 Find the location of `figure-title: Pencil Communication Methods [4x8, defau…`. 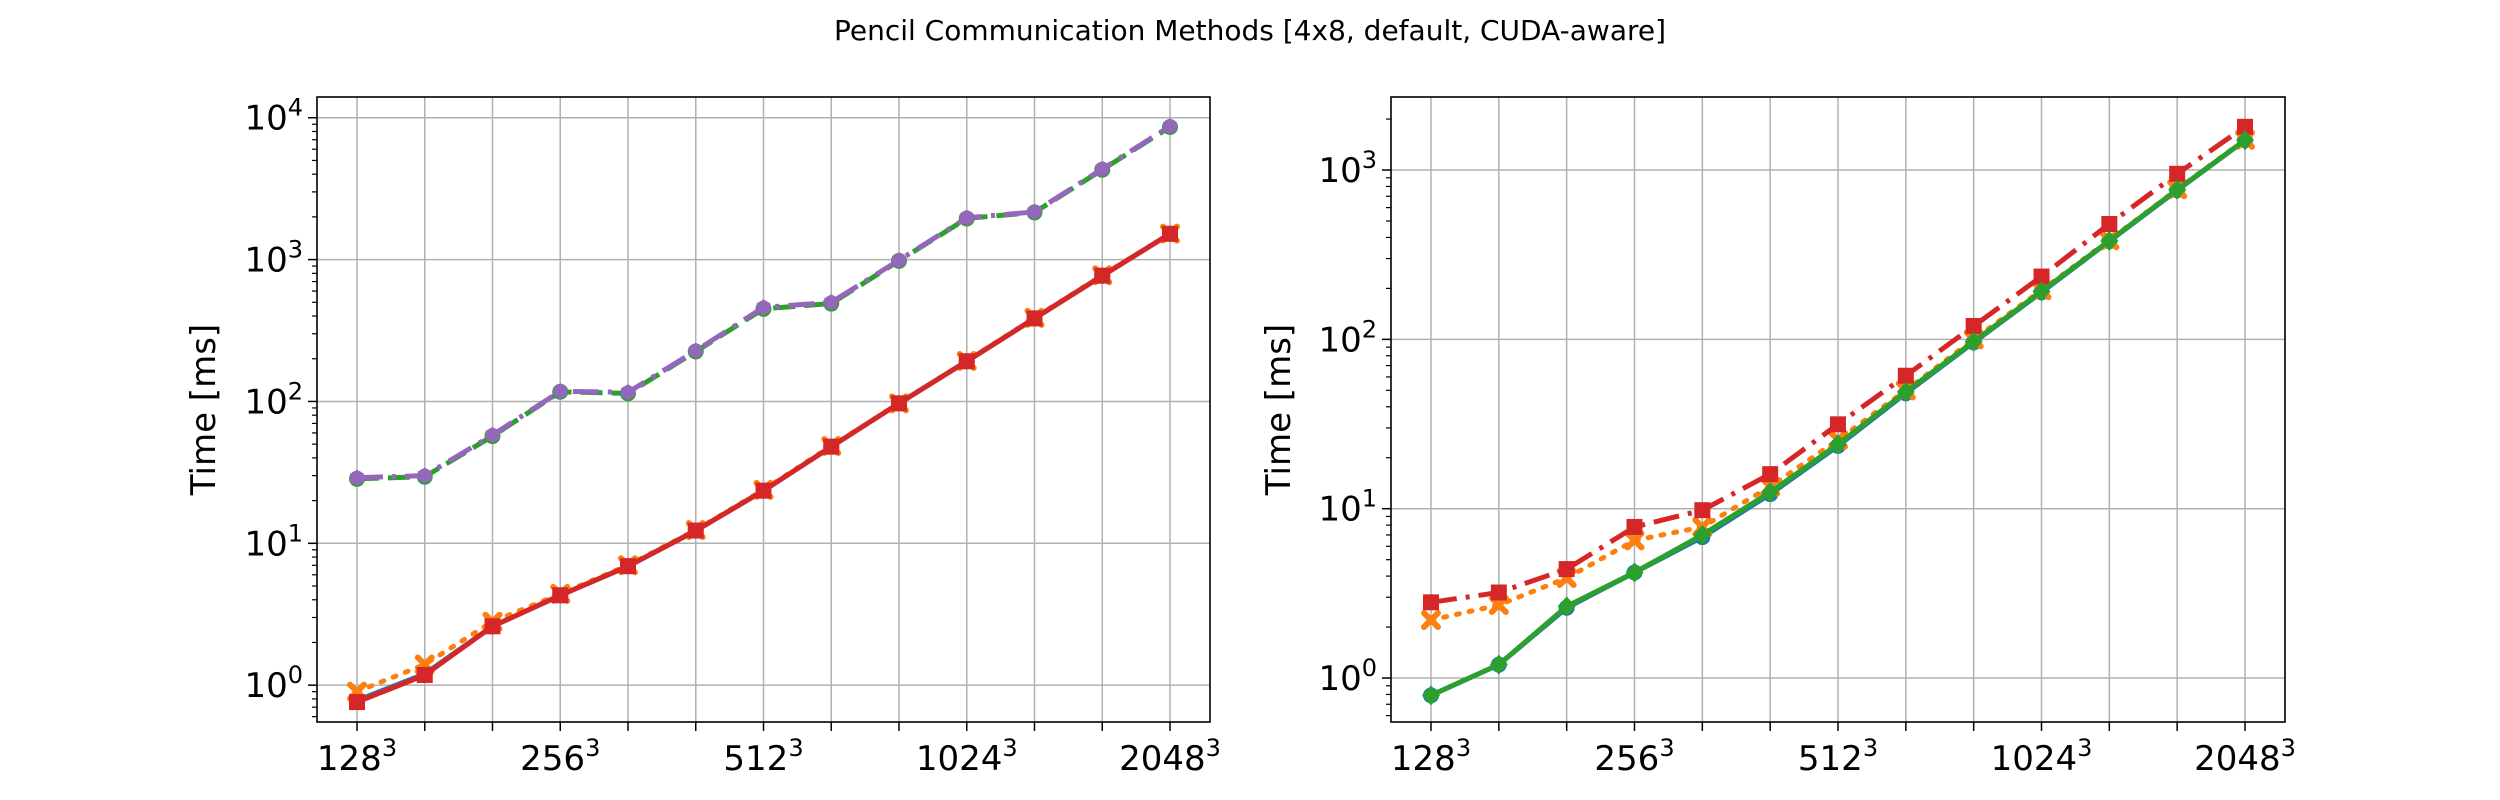

figure-title: Pencil Communication Methods [4x8, defau… is located at coordinates (1250, 30).